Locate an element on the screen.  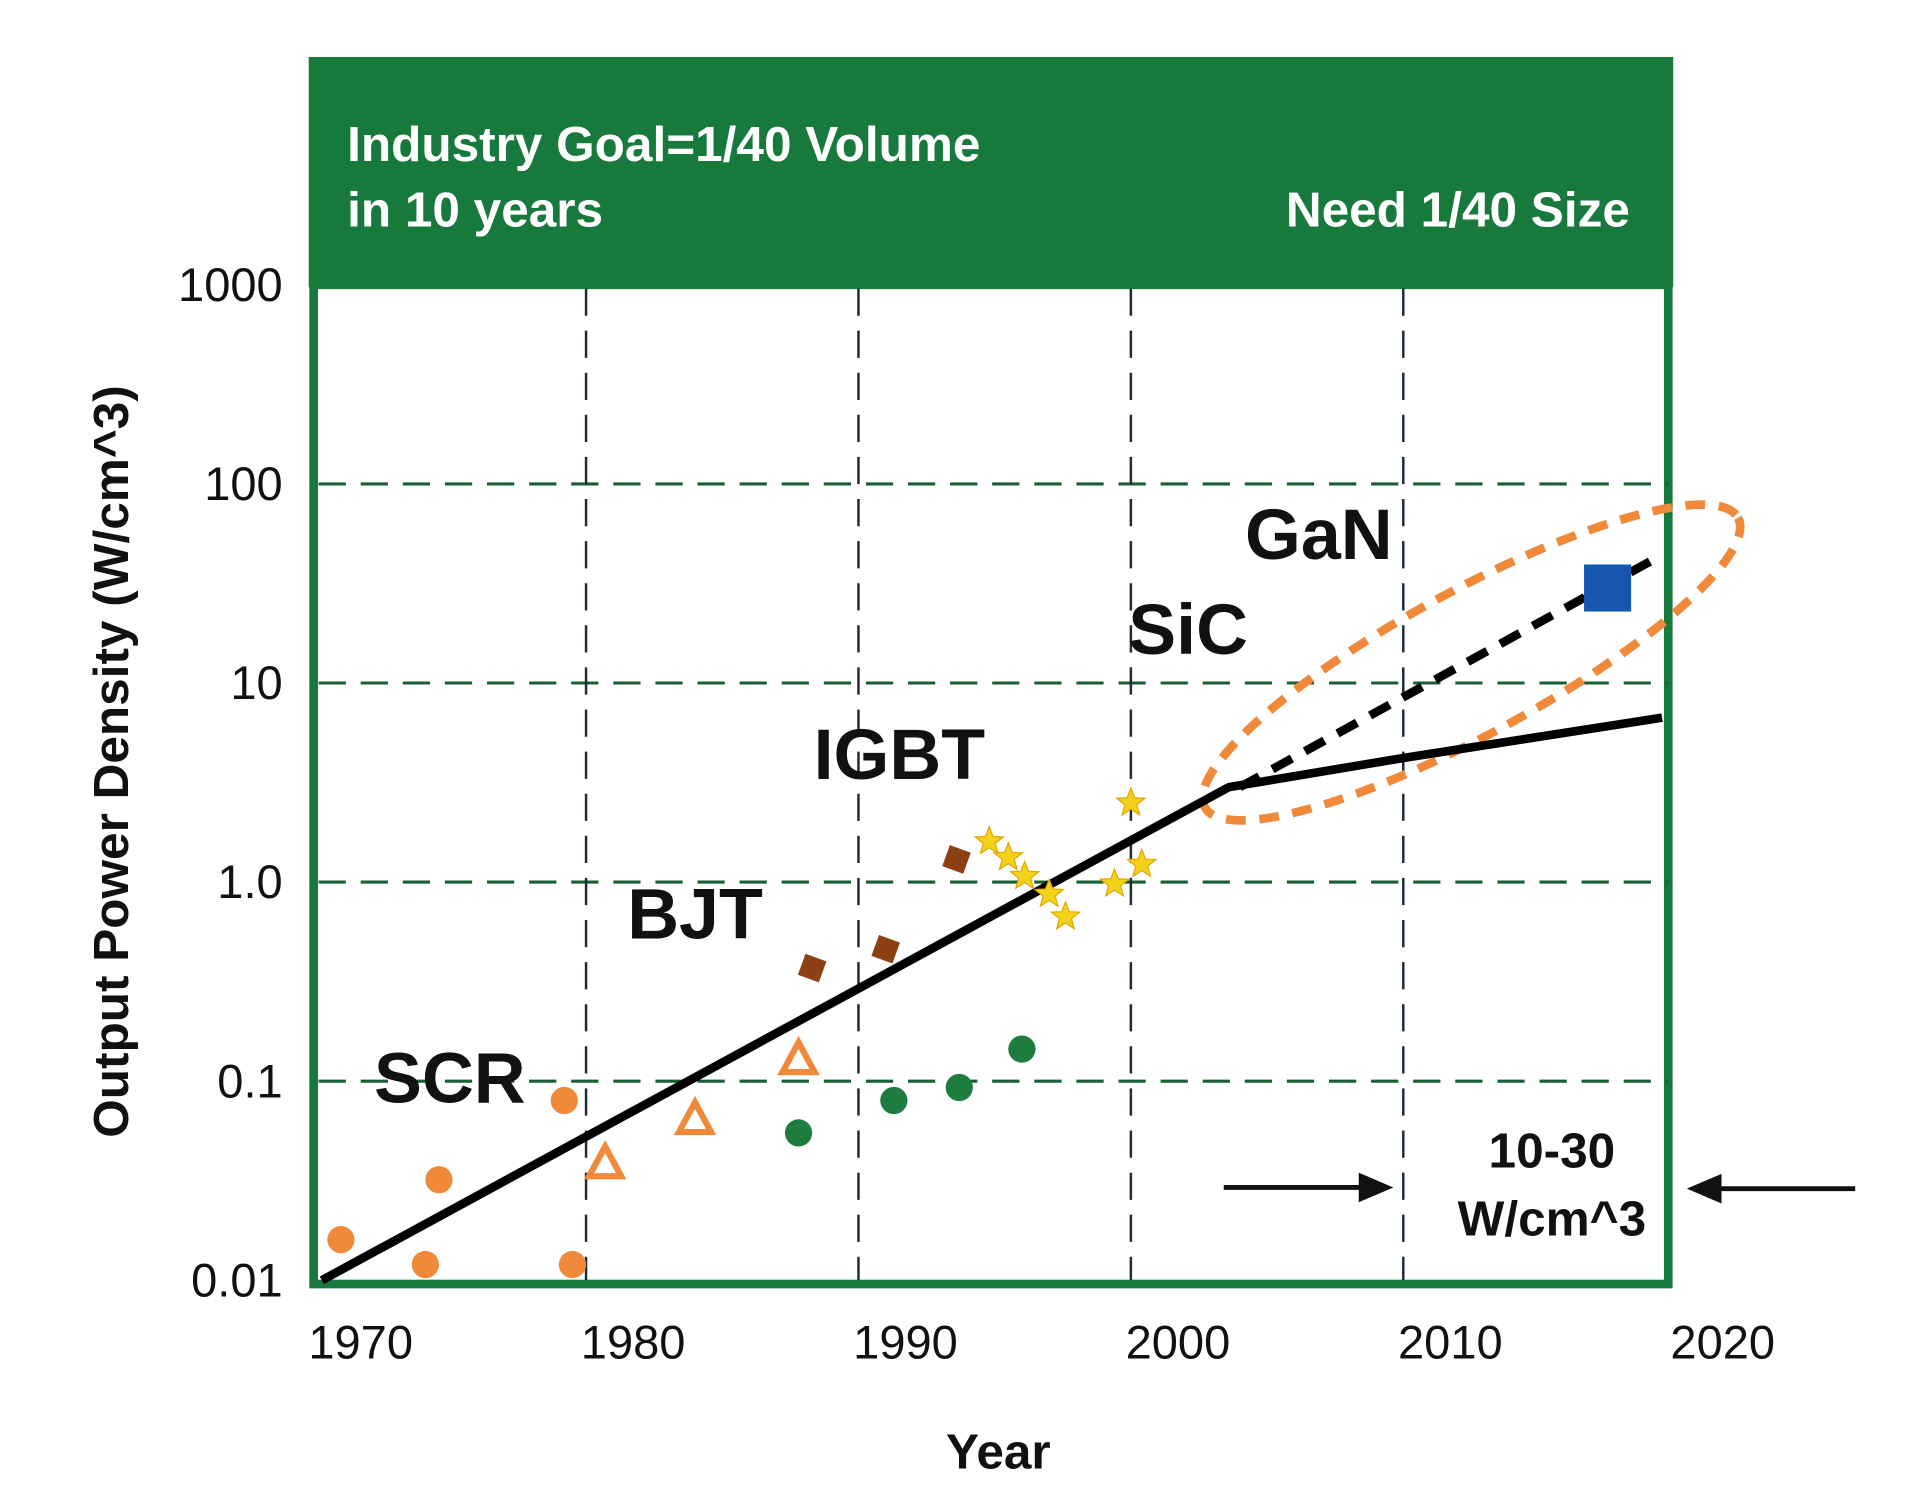
y-axis-title: Output Power Density (W/cm^3) is located at coordinates (111, 761).